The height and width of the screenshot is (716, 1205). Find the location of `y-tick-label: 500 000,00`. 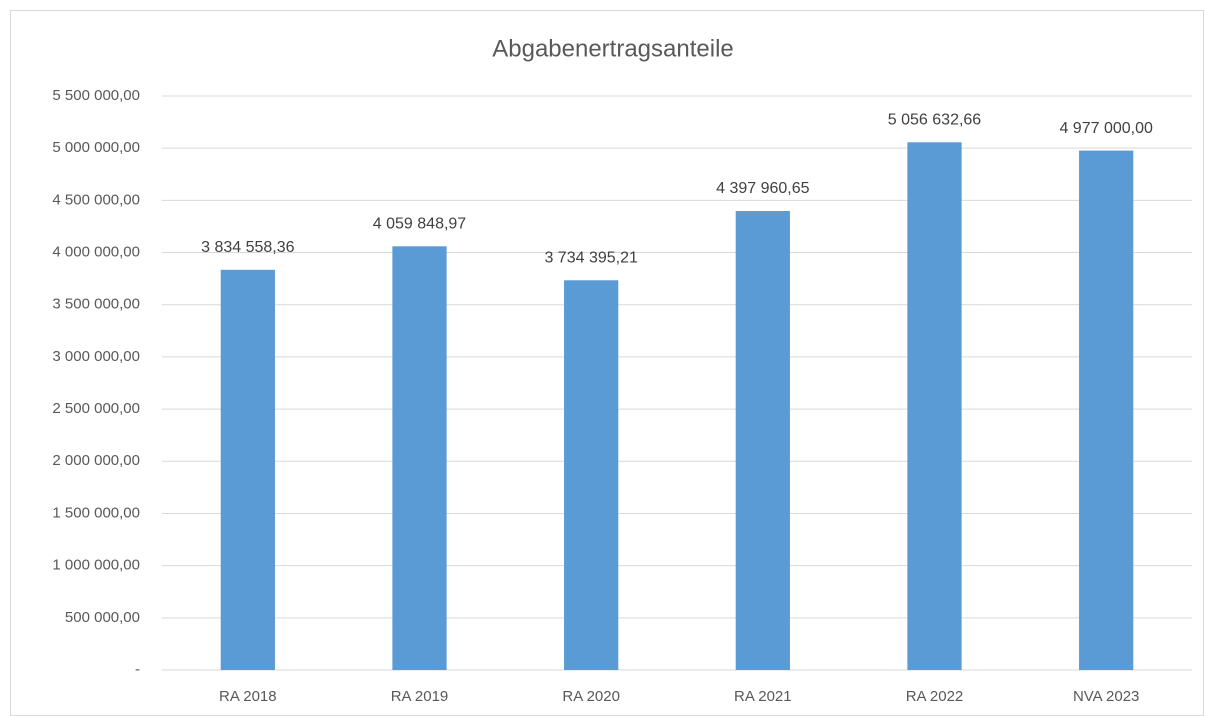

y-tick-label: 500 000,00 is located at coordinates (102, 617).